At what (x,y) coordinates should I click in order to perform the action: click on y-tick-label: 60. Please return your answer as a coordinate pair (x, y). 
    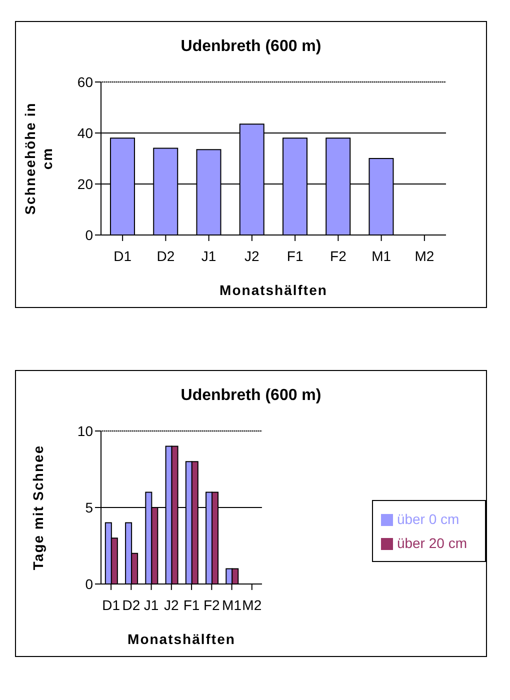
    Looking at the image, I should click on (85, 82).